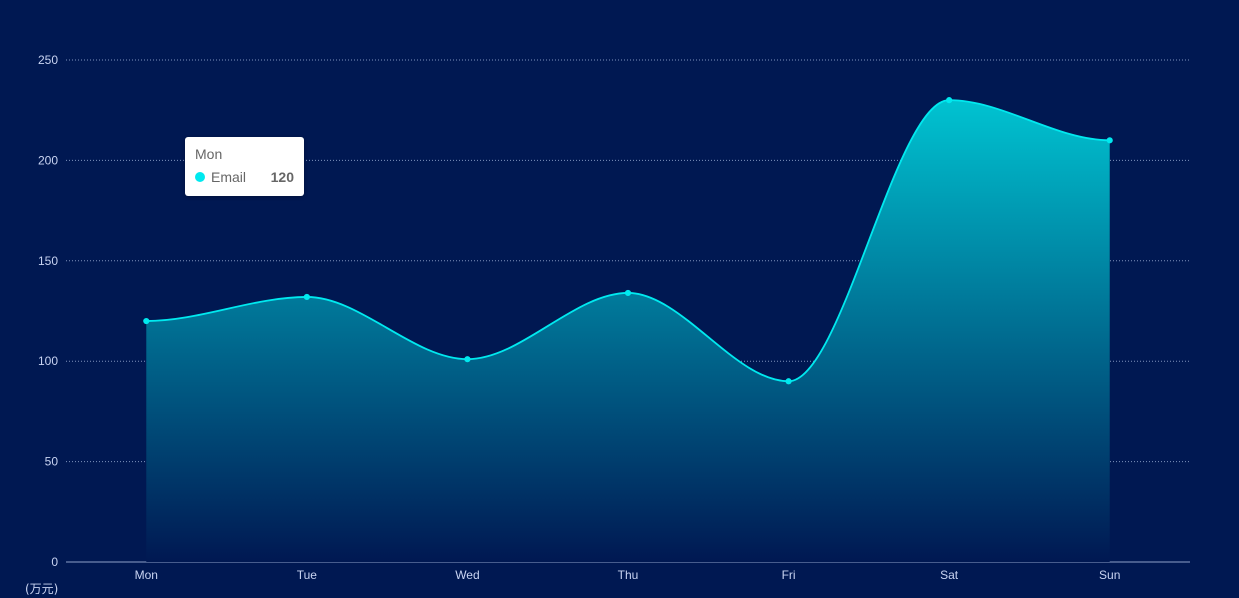  Describe the element at coordinates (146, 575) in the screenshot. I see `x-tick-label: Mon` at that location.